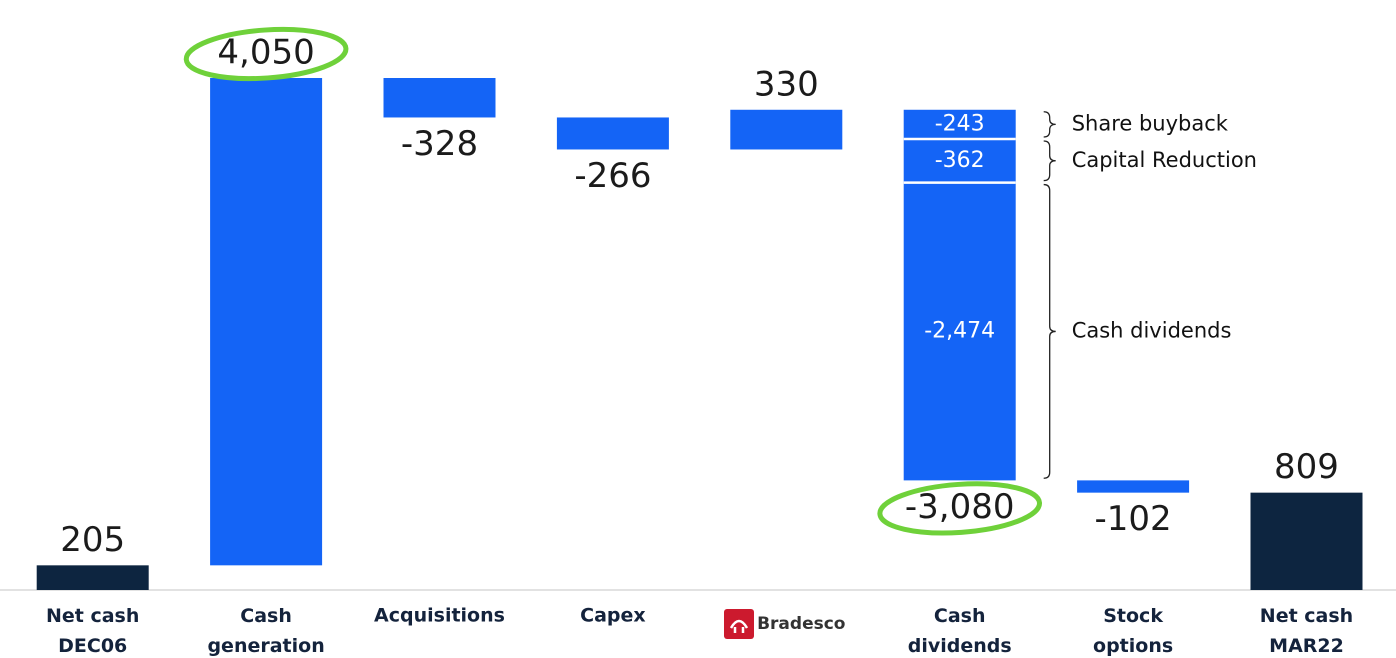 Image resolution: width=1396 pixels, height=658 pixels. What do you see at coordinates (801, 624) in the screenshot?
I see `category-label: Bradesco` at bounding box center [801, 624].